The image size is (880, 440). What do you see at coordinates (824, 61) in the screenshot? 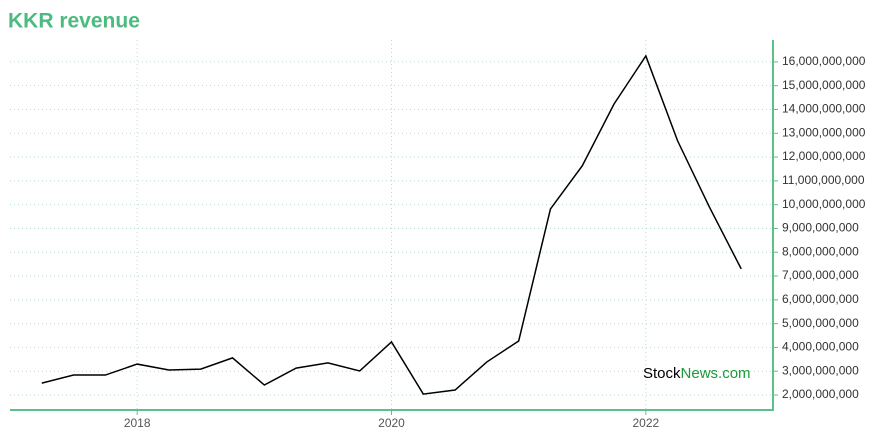
I see `y-tick-label: 16,000,000,000` at bounding box center [824, 61].